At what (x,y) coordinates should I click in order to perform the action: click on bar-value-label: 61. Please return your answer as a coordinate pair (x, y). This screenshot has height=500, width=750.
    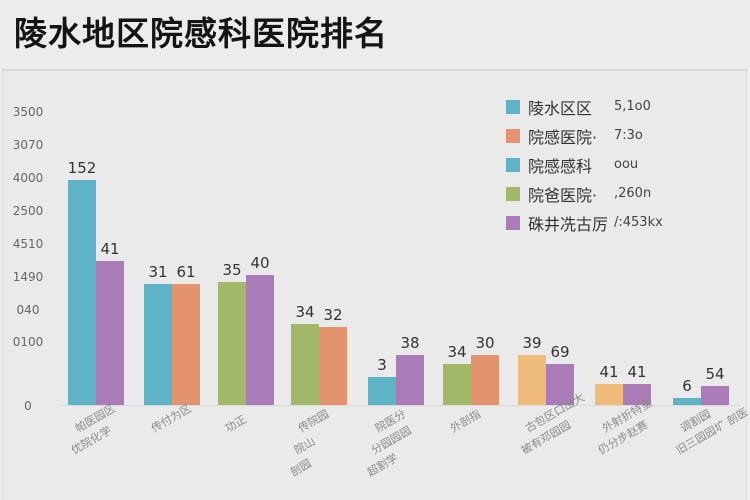
    Looking at the image, I should click on (186, 272).